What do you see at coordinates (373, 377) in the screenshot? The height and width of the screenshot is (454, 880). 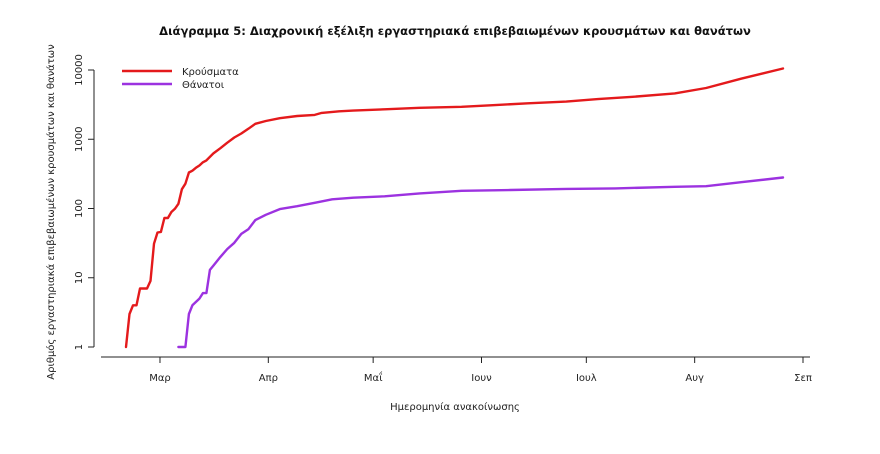 I see `x-tick-label: Μαΐ` at bounding box center [373, 377].